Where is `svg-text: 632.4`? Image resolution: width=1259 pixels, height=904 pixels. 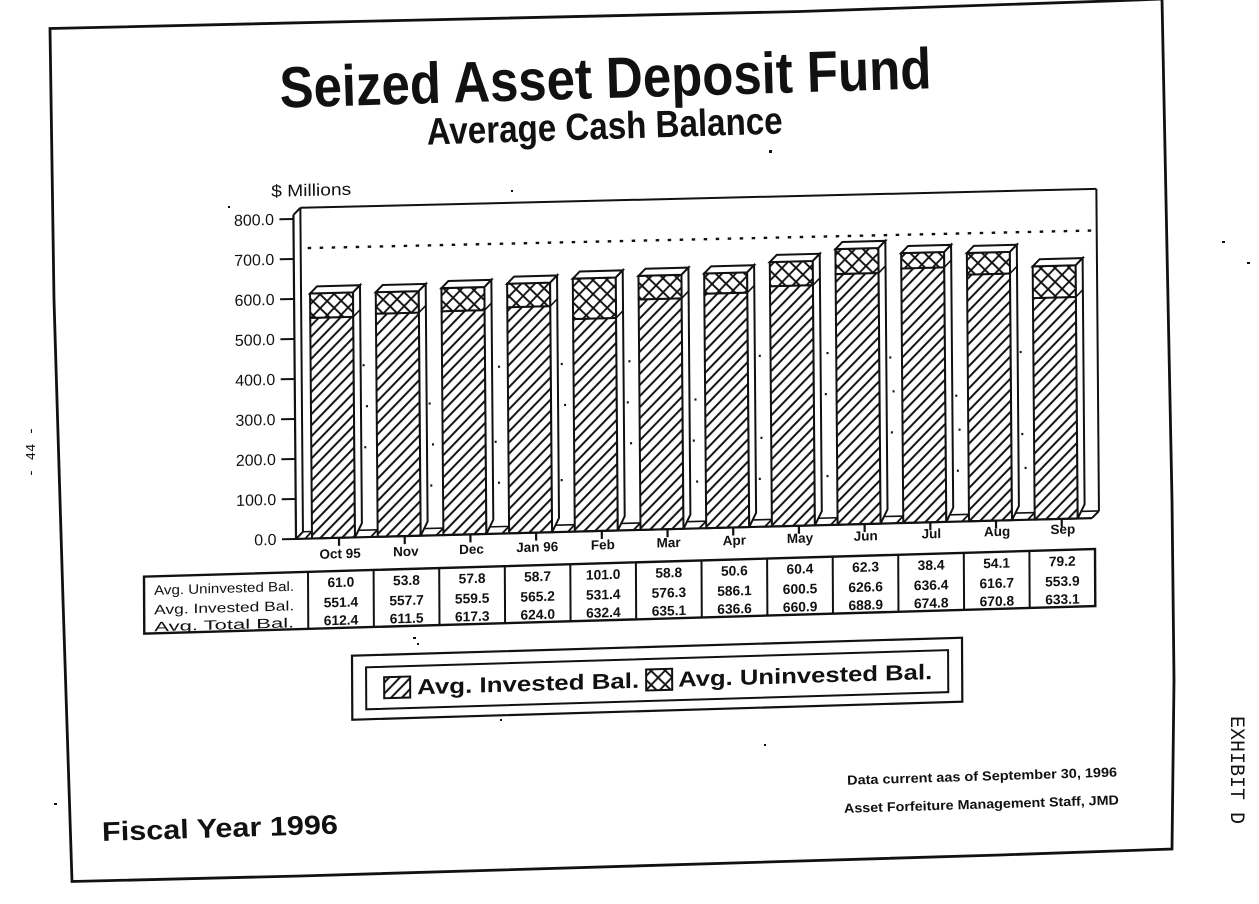 svg-text: 632.4 is located at coordinates (603, 613).